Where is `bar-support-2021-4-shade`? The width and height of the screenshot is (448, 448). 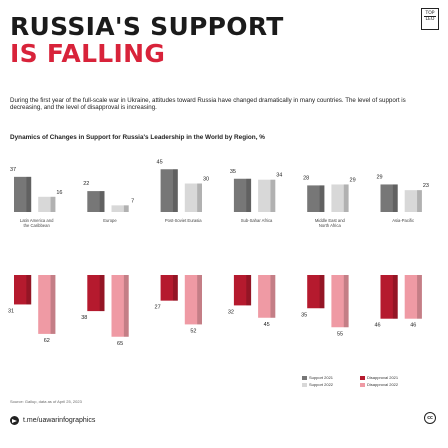
bar-support-2021-4-shade is located at coordinates (322, 198).